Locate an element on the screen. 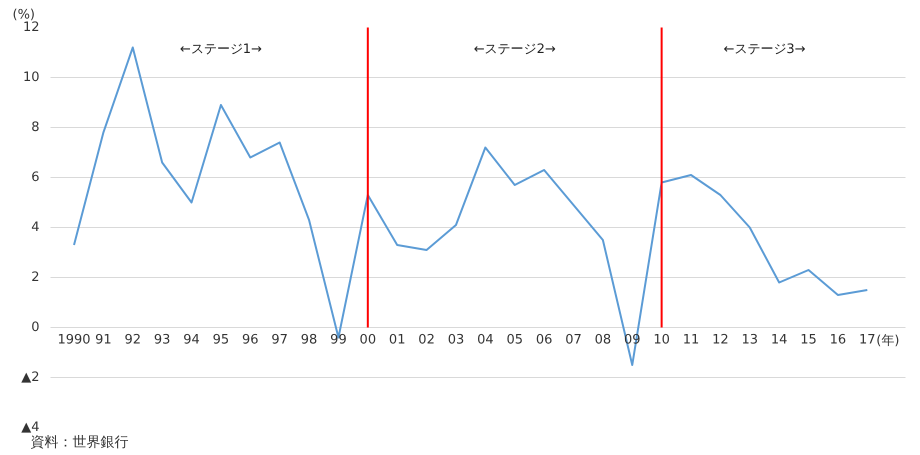  y-tick-label: 10 is located at coordinates (31, 77).